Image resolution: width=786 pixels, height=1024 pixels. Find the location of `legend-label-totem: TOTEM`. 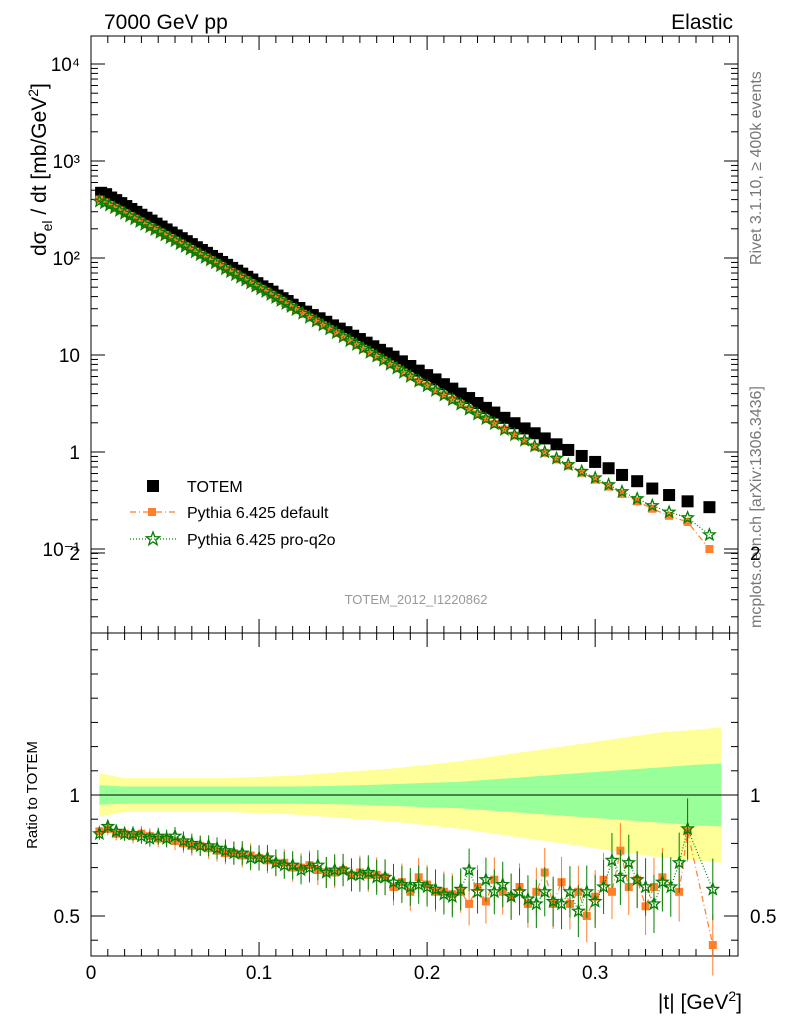

legend-label-totem: TOTEM is located at coordinates (215, 487).